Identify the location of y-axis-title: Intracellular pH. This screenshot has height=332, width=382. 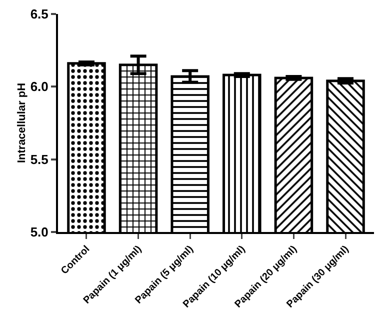
(22, 123).